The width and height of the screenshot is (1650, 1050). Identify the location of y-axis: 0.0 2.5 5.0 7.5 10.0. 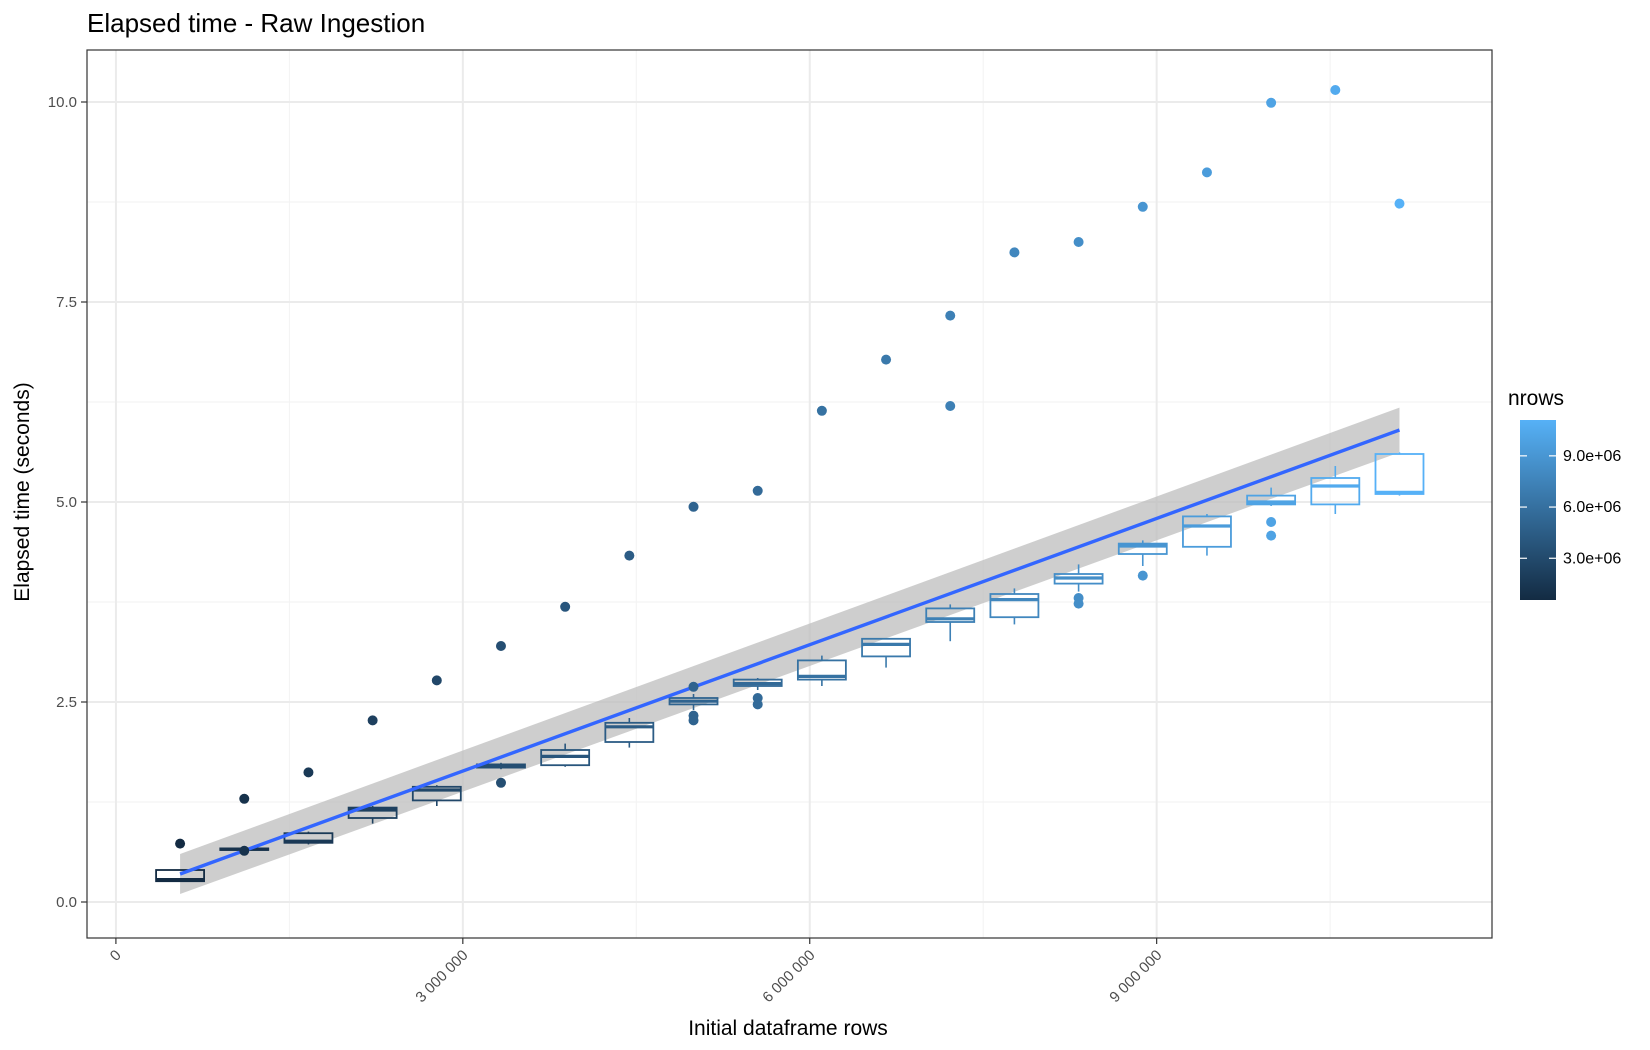
(67, 502).